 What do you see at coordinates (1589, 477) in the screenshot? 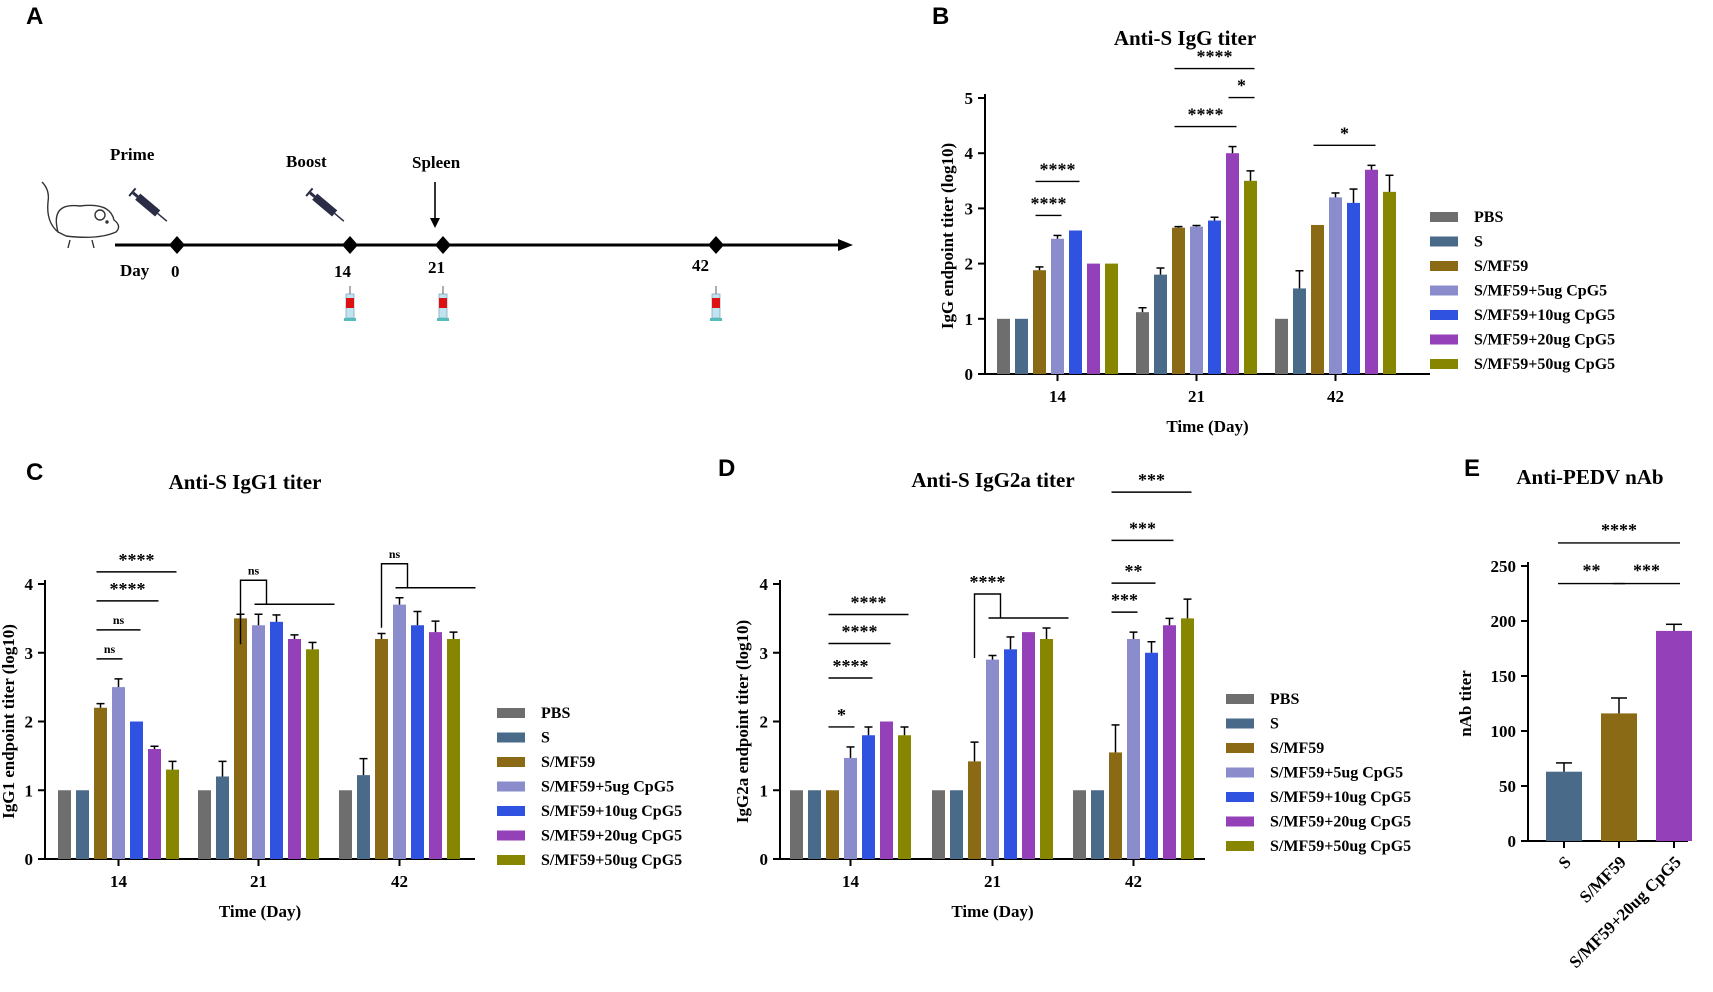
I see `chart-title: Anti-PEDV nAb` at bounding box center [1589, 477].